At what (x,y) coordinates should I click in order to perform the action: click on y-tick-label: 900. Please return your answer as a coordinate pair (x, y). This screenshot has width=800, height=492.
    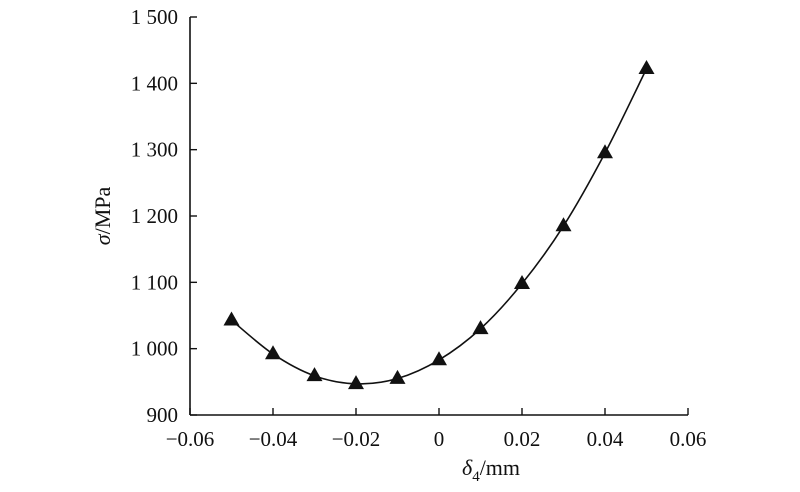
    Looking at the image, I should click on (163, 415).